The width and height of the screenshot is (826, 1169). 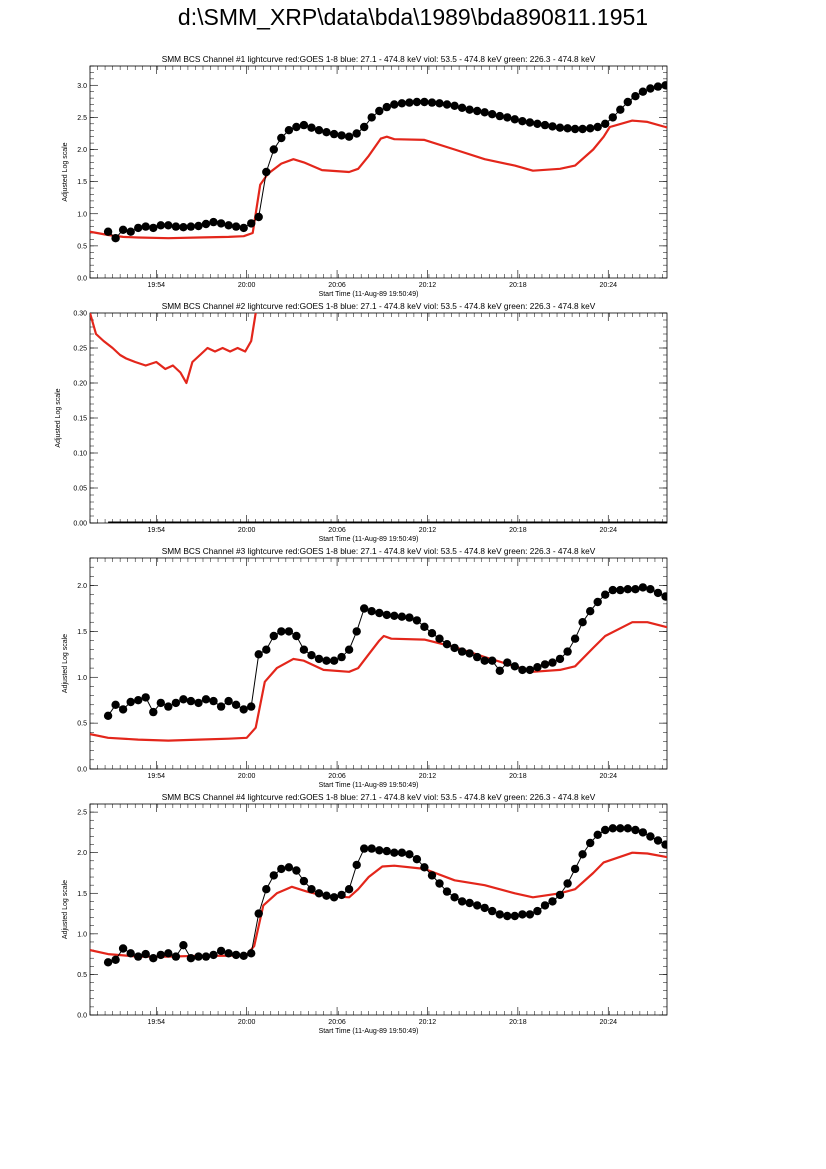 What do you see at coordinates (80, 349) in the screenshot?
I see `y-tick-label: 0.25` at bounding box center [80, 349].